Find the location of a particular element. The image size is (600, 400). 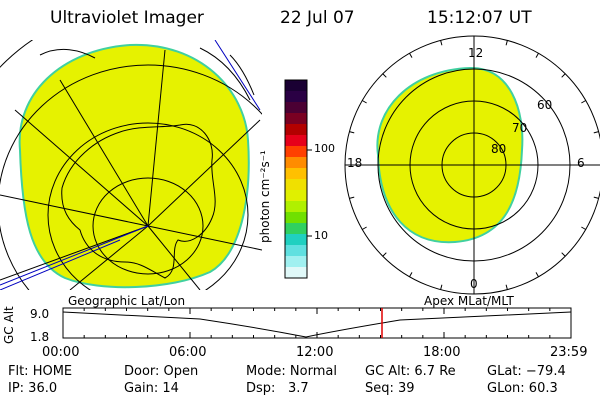

dsp-label: Dsp: is located at coordinates (261, 388).